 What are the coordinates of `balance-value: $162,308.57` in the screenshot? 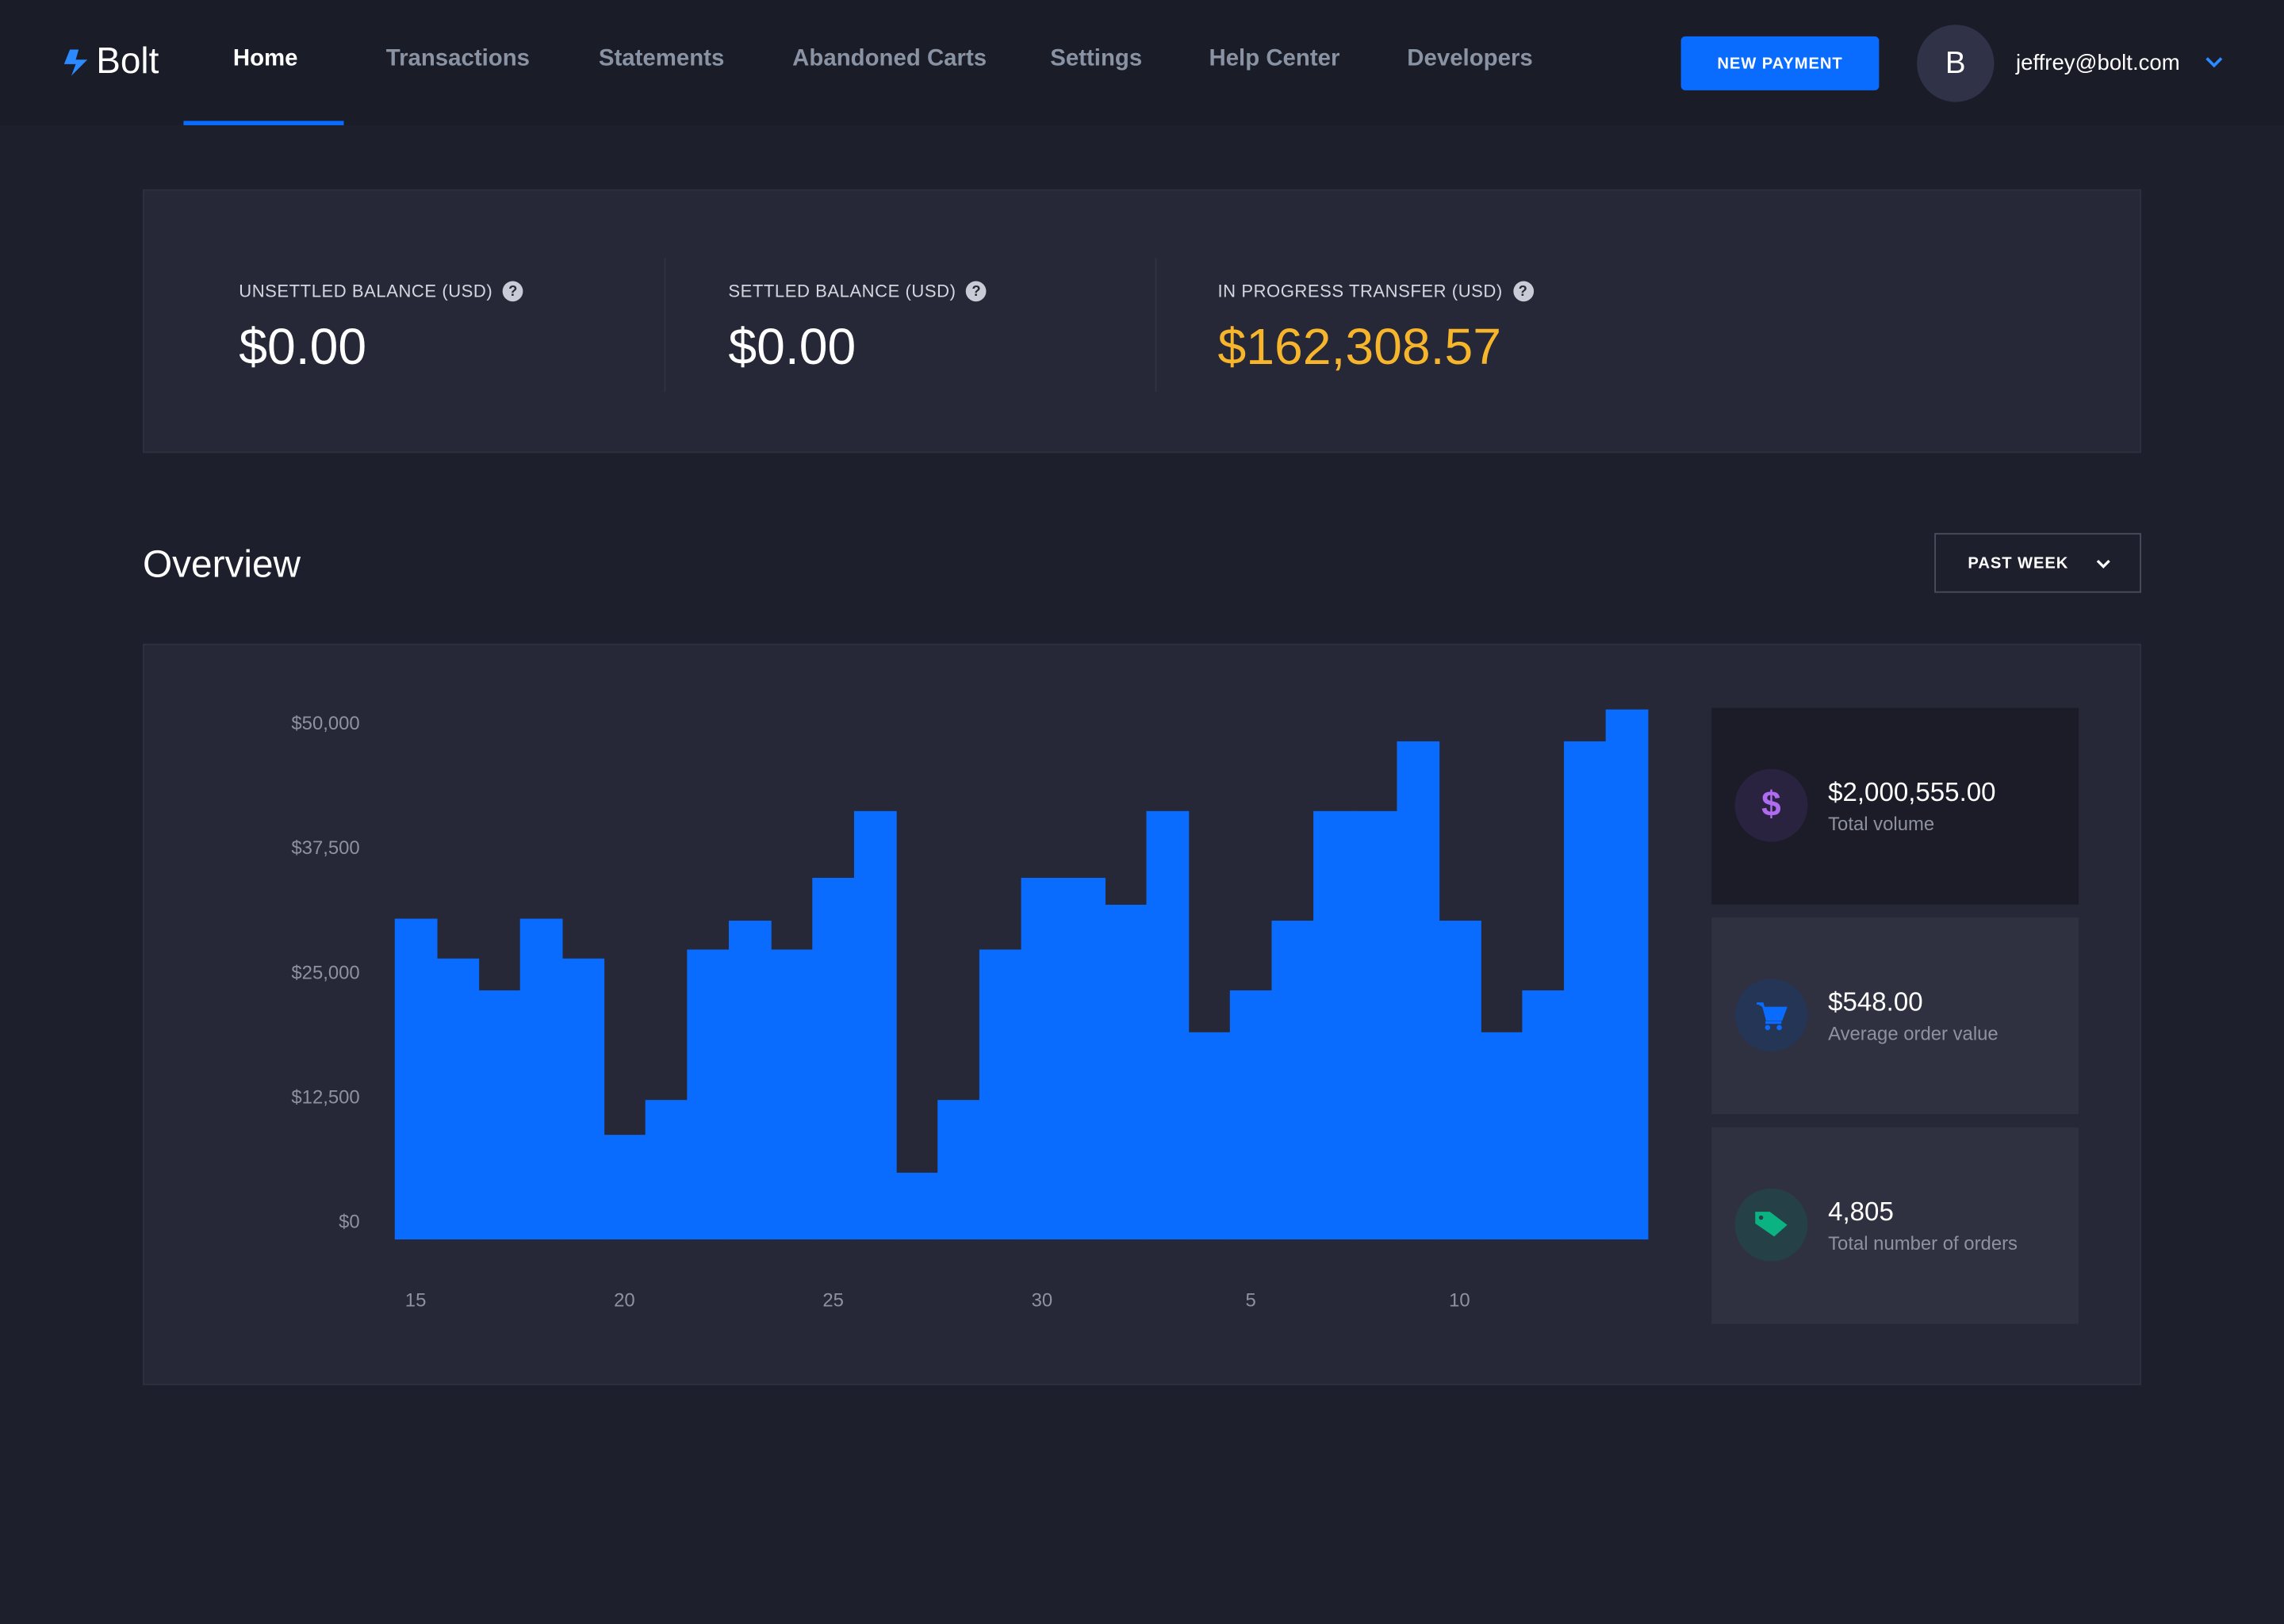 It's located at (1359, 347).